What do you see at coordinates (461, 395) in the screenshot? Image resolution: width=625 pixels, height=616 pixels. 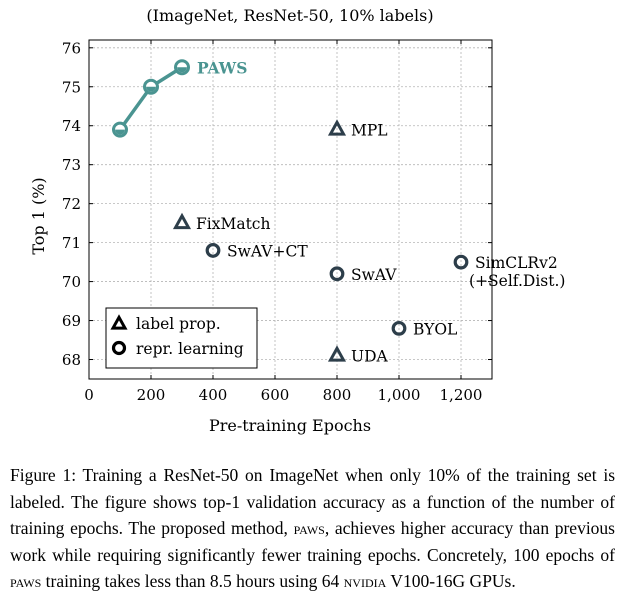 I see `x-tick-label: 1,200` at bounding box center [461, 395].